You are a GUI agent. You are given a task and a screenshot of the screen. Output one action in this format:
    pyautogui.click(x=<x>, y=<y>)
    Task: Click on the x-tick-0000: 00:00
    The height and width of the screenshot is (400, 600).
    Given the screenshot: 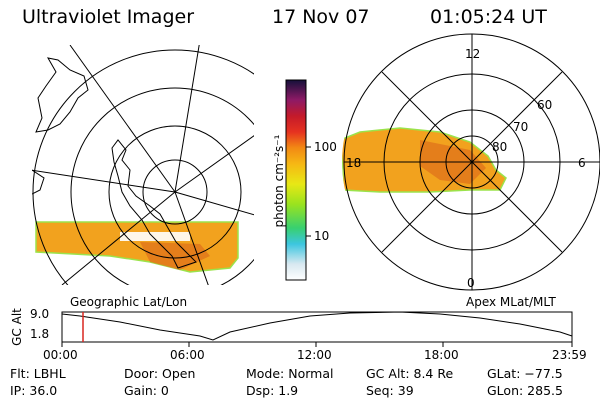 What is the action you would take?
    pyautogui.click(x=60, y=355)
    